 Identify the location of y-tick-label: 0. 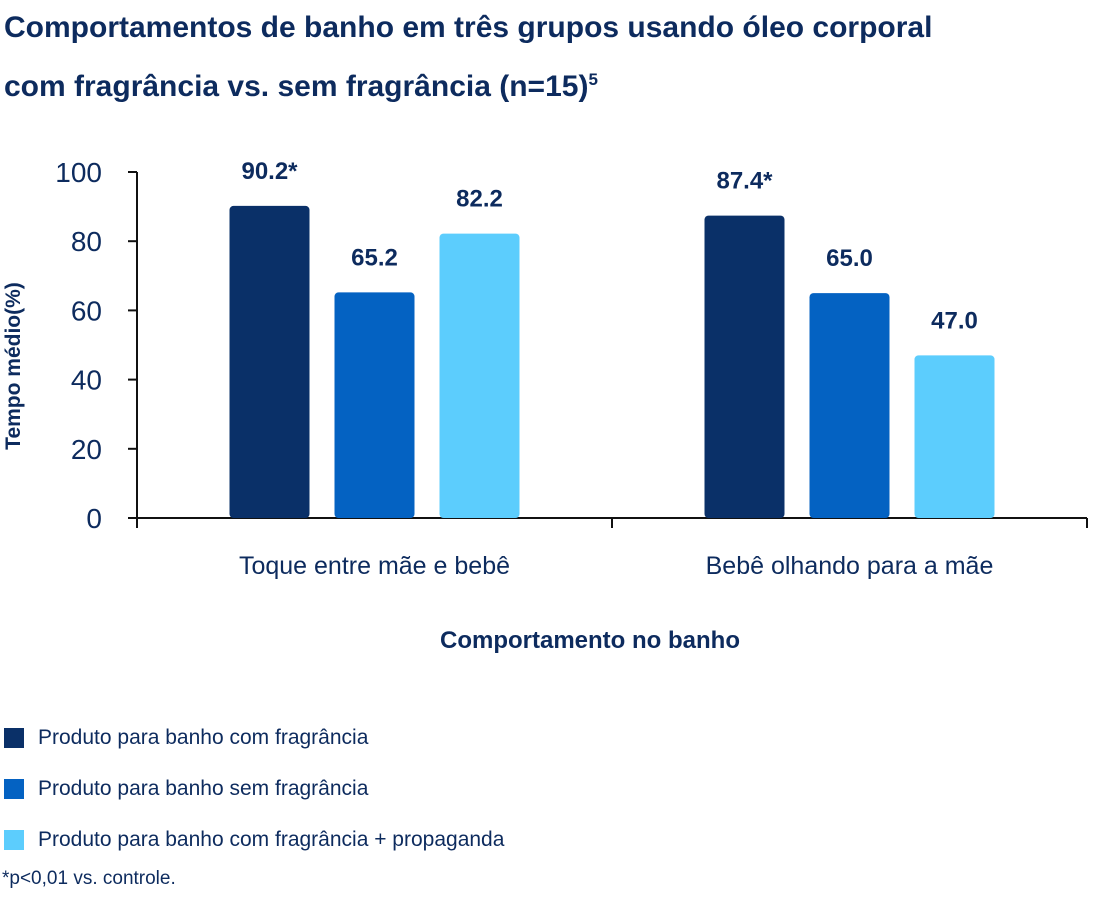
(94, 518).